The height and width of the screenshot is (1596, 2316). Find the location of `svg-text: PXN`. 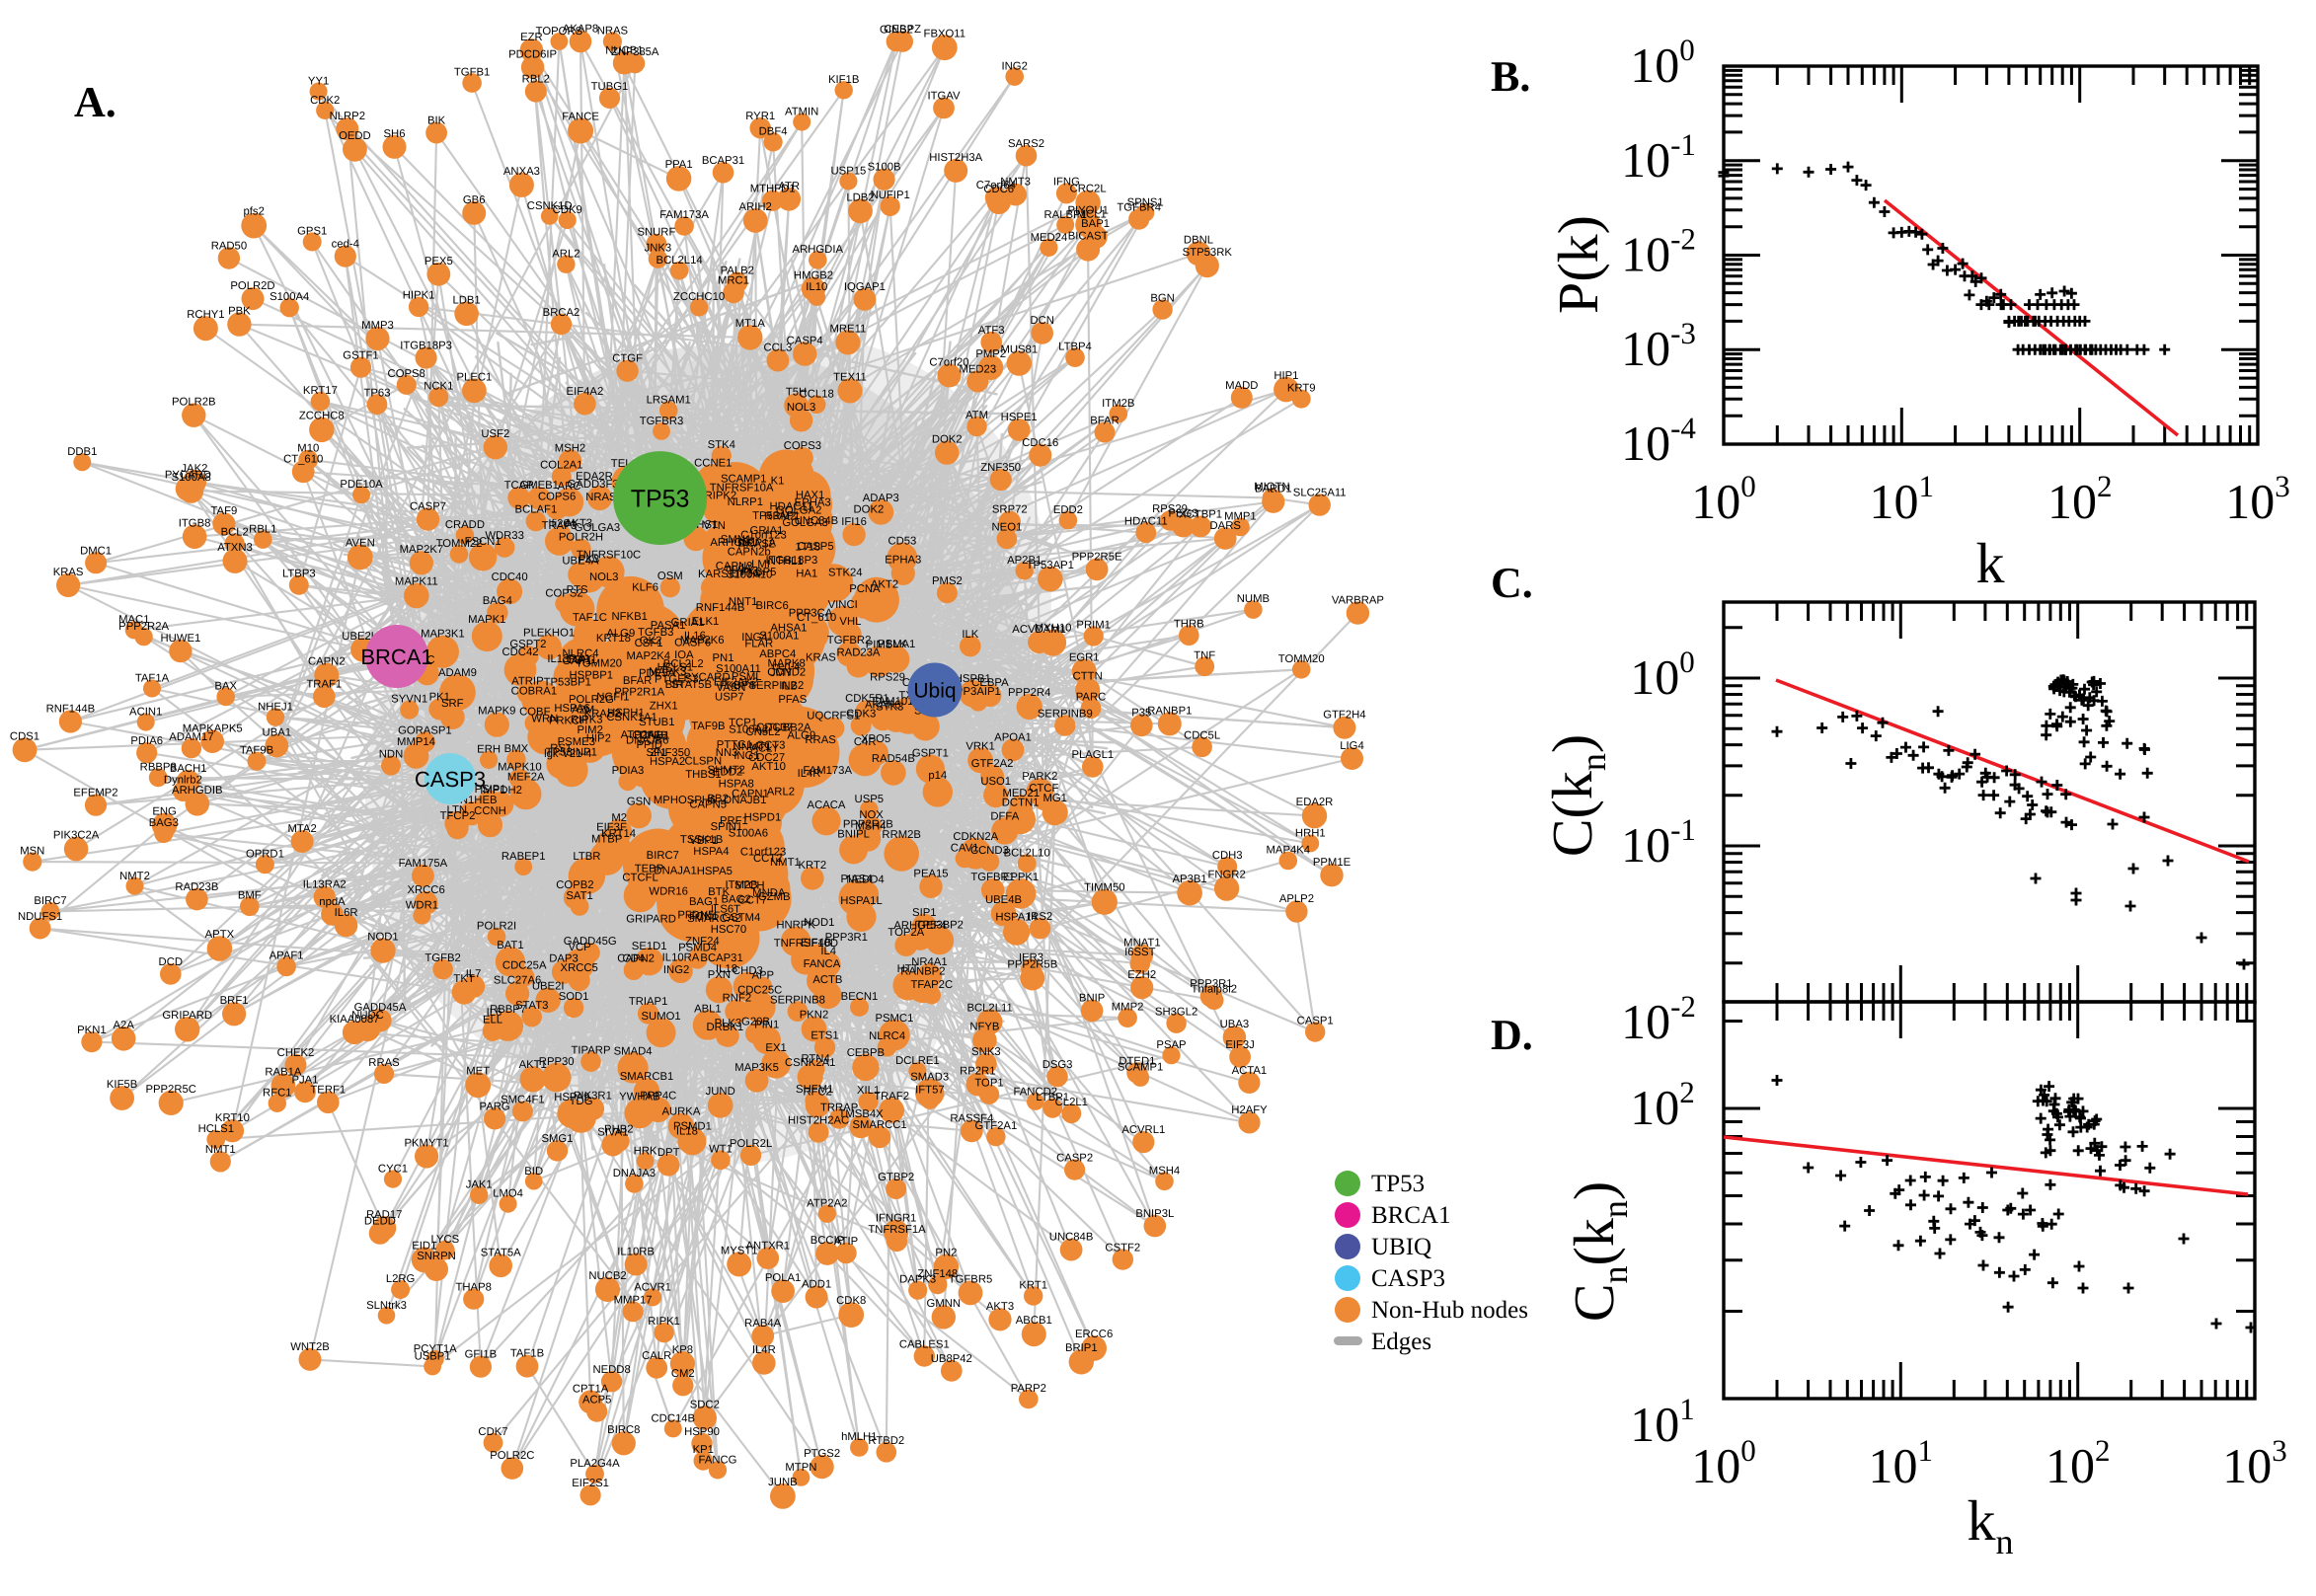

svg-text: PXN is located at coordinates (720, 975).